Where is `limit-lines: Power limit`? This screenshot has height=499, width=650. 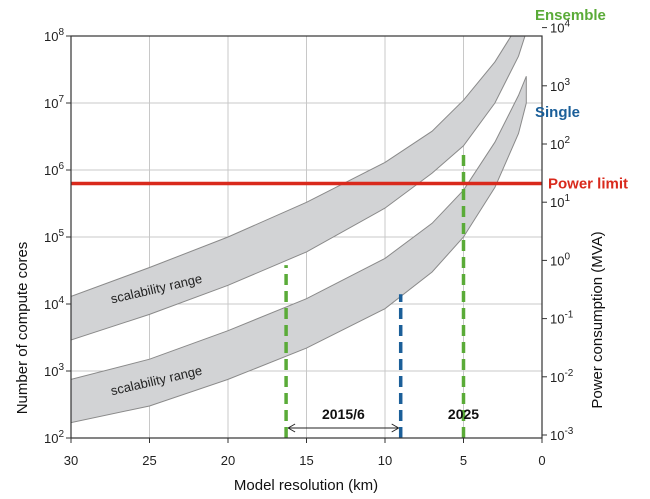 limit-lines: Power limit is located at coordinates (349, 183).